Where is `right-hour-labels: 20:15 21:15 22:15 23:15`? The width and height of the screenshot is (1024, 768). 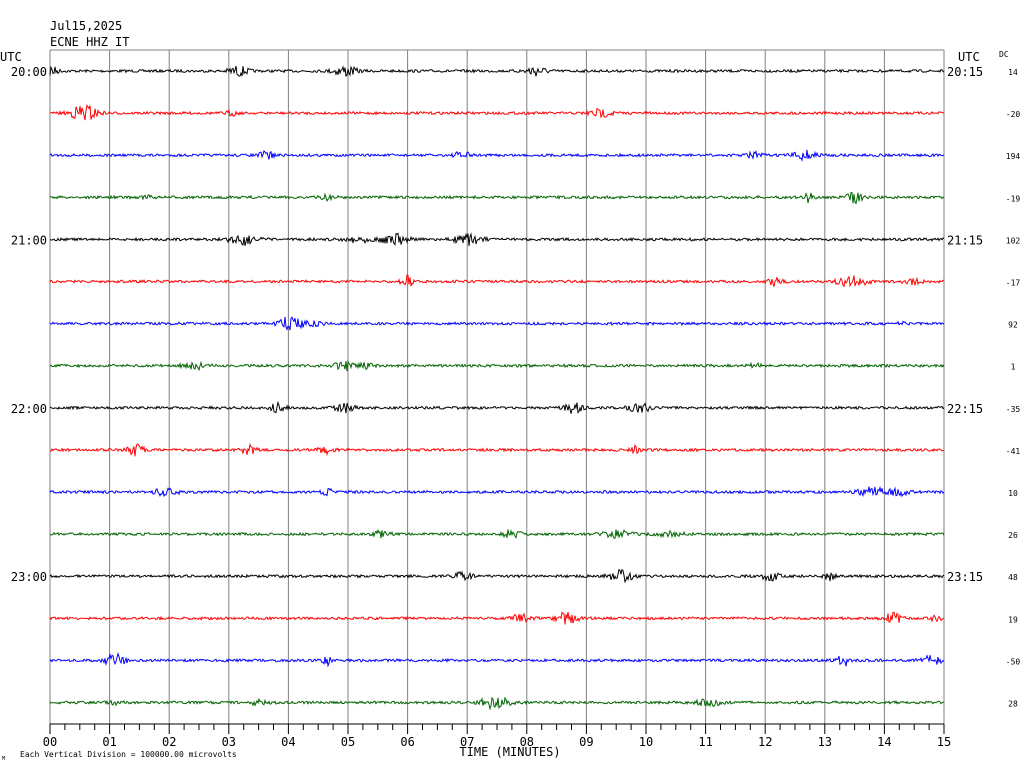
right-hour-labels: 20:15 21:15 22:15 23:15 is located at coordinates (965, 324).